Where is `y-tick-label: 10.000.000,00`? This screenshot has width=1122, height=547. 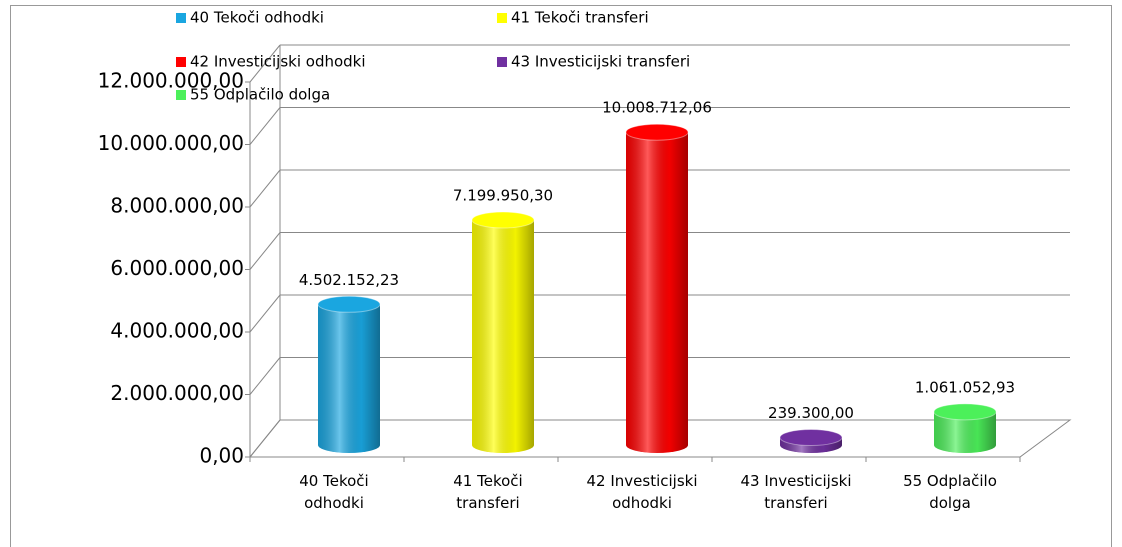 y-tick-label: 10.000.000,00 is located at coordinates (171, 143).